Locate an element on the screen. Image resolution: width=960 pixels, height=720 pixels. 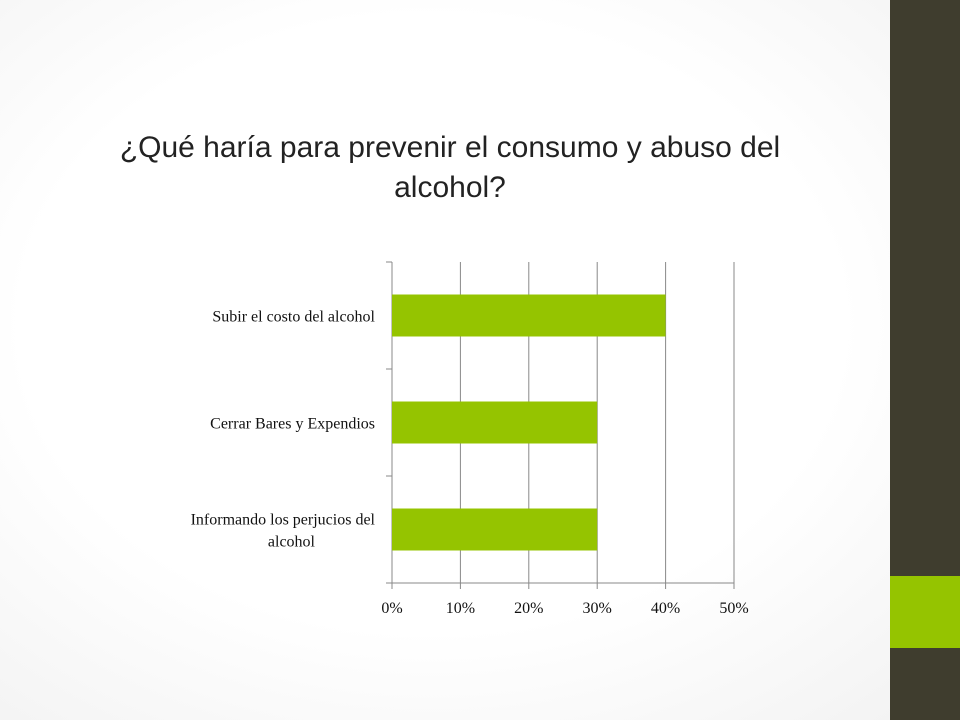
category-label: alcohol is located at coordinates (292, 542).